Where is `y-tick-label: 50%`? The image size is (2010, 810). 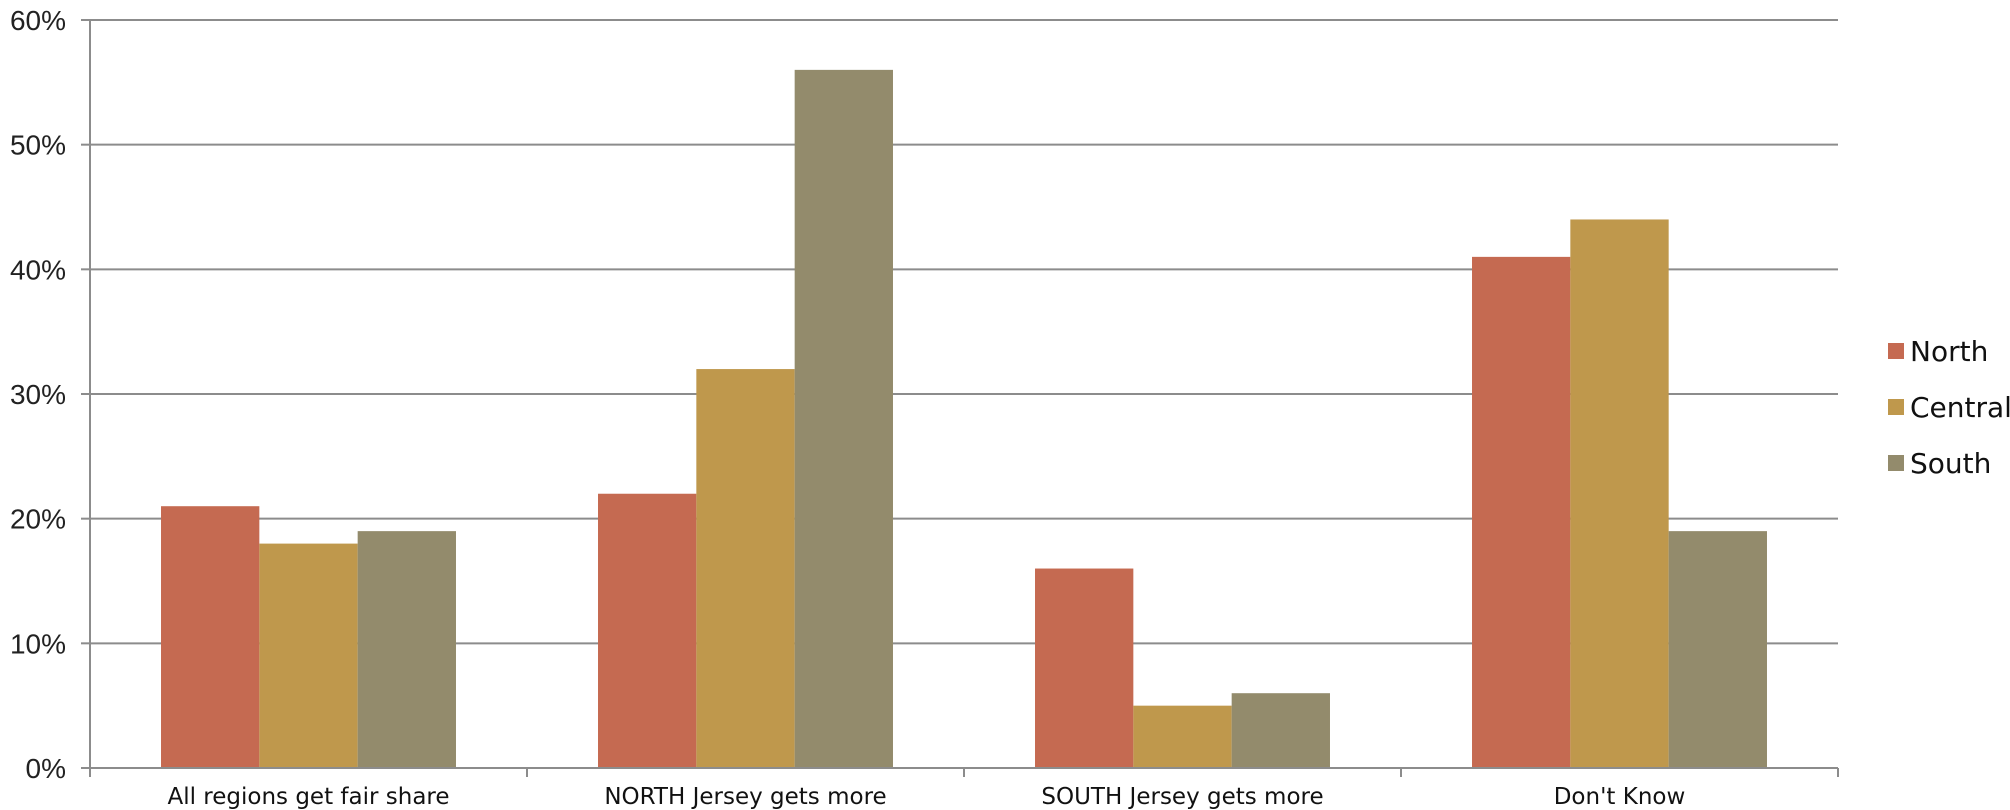 y-tick-label: 50% is located at coordinates (38, 145).